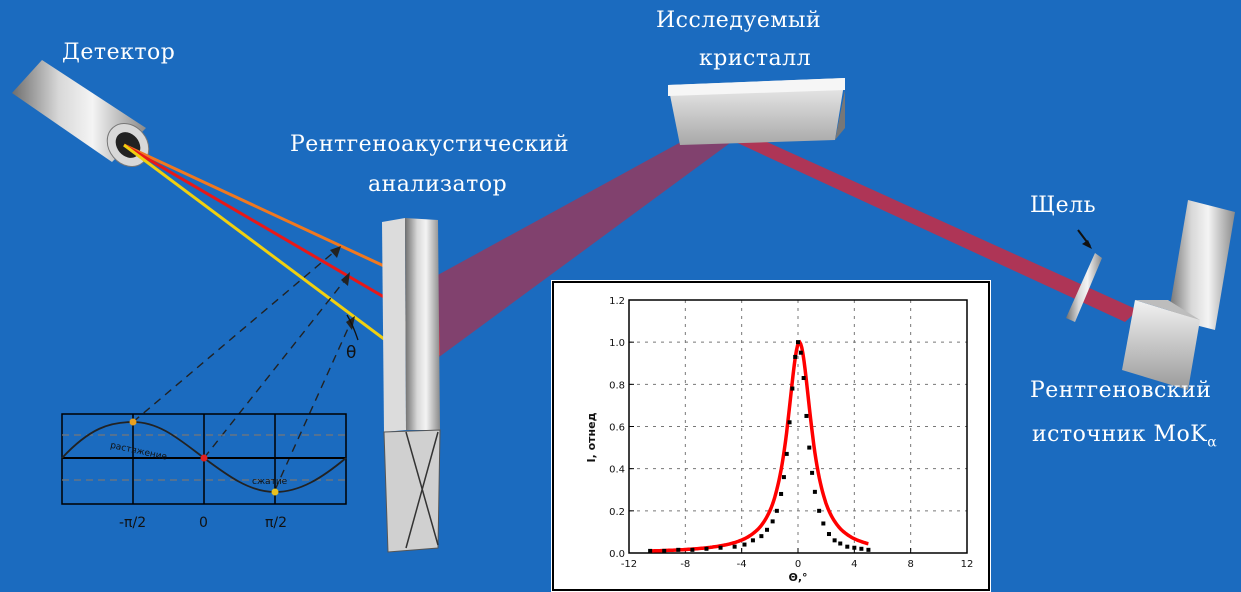 This screenshot has width=1241, height=592. I want to click on plot-frame, so click(798, 426).